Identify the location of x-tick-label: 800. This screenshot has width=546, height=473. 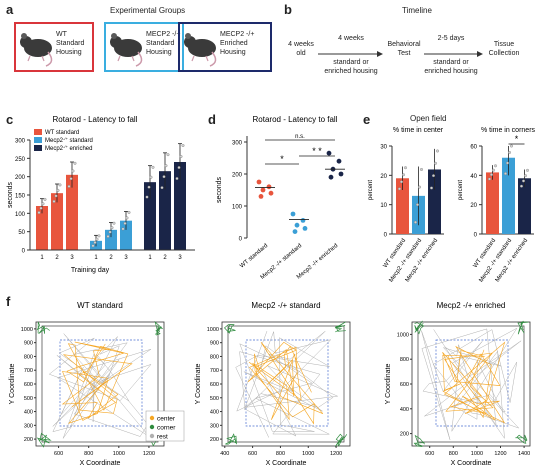
(280, 454).